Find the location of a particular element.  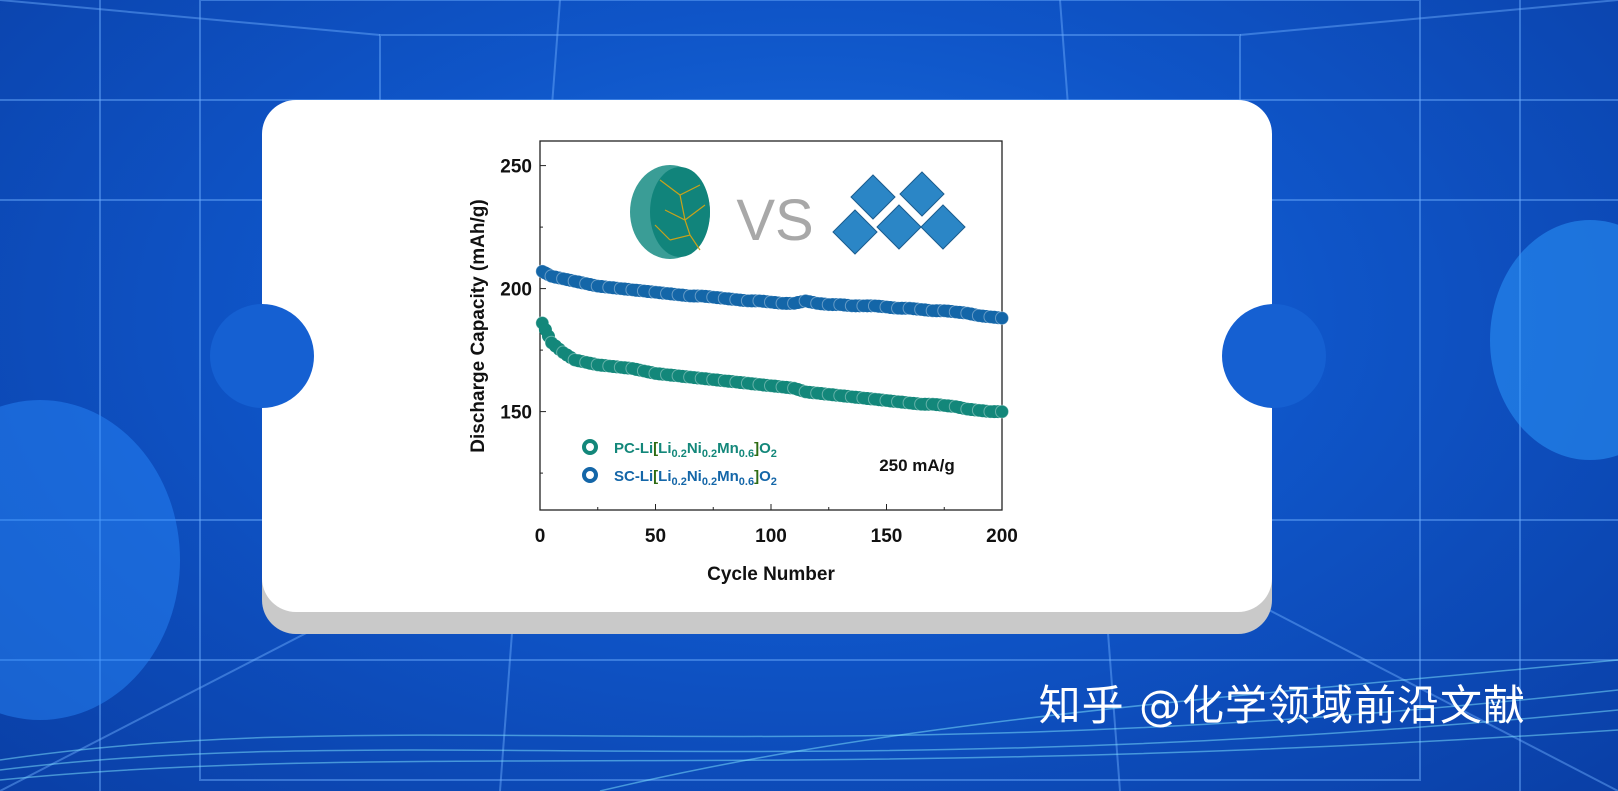

y-tick-label: 200 is located at coordinates (516, 290).